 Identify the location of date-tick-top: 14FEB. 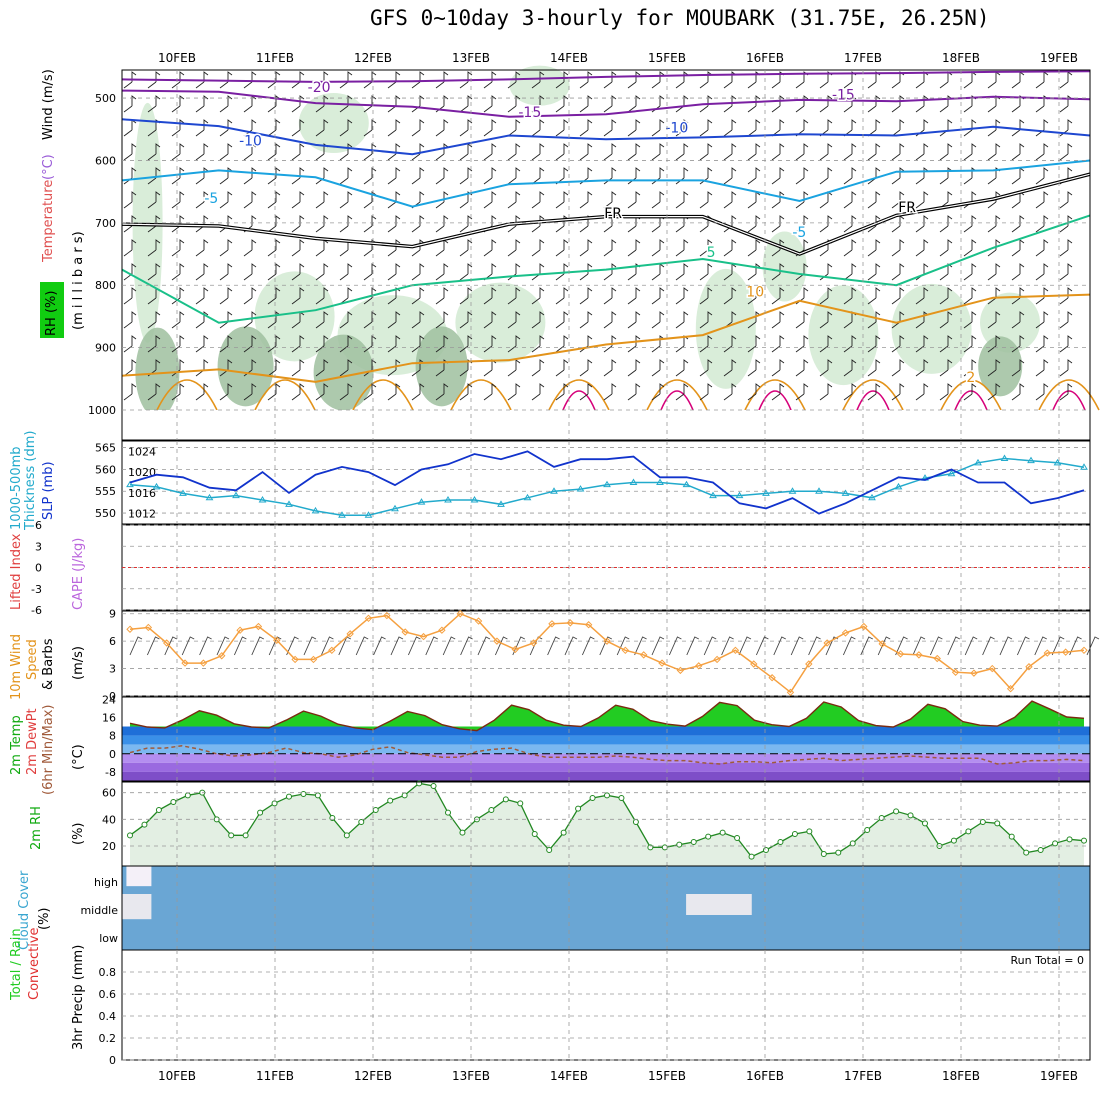
(569, 58).